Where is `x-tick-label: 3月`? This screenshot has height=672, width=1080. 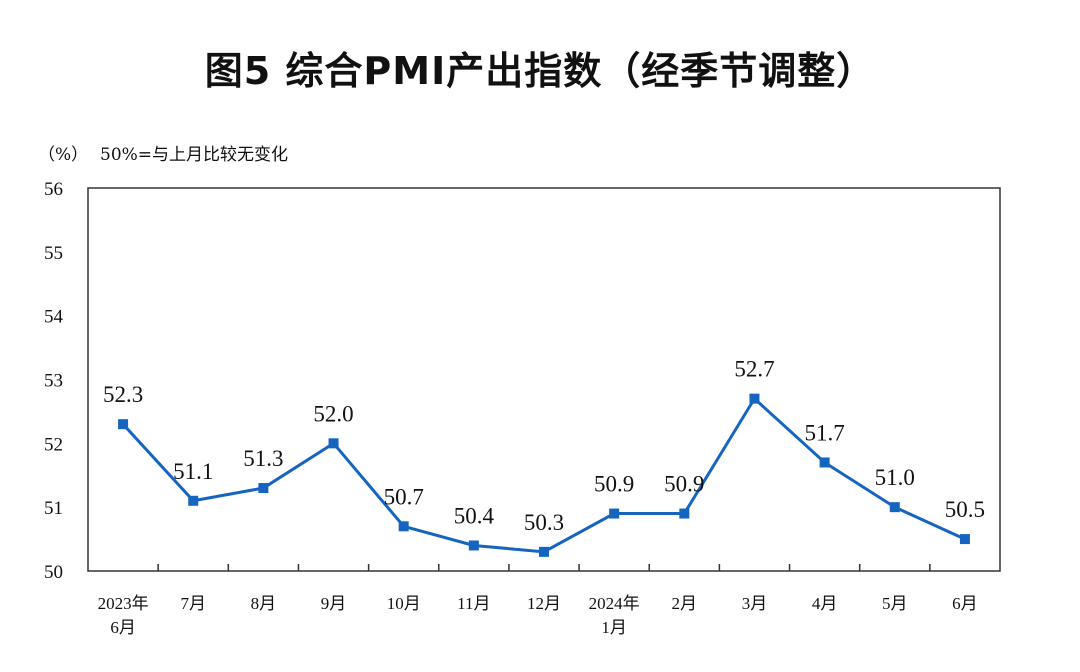
x-tick-label: 3月 is located at coordinates (755, 603).